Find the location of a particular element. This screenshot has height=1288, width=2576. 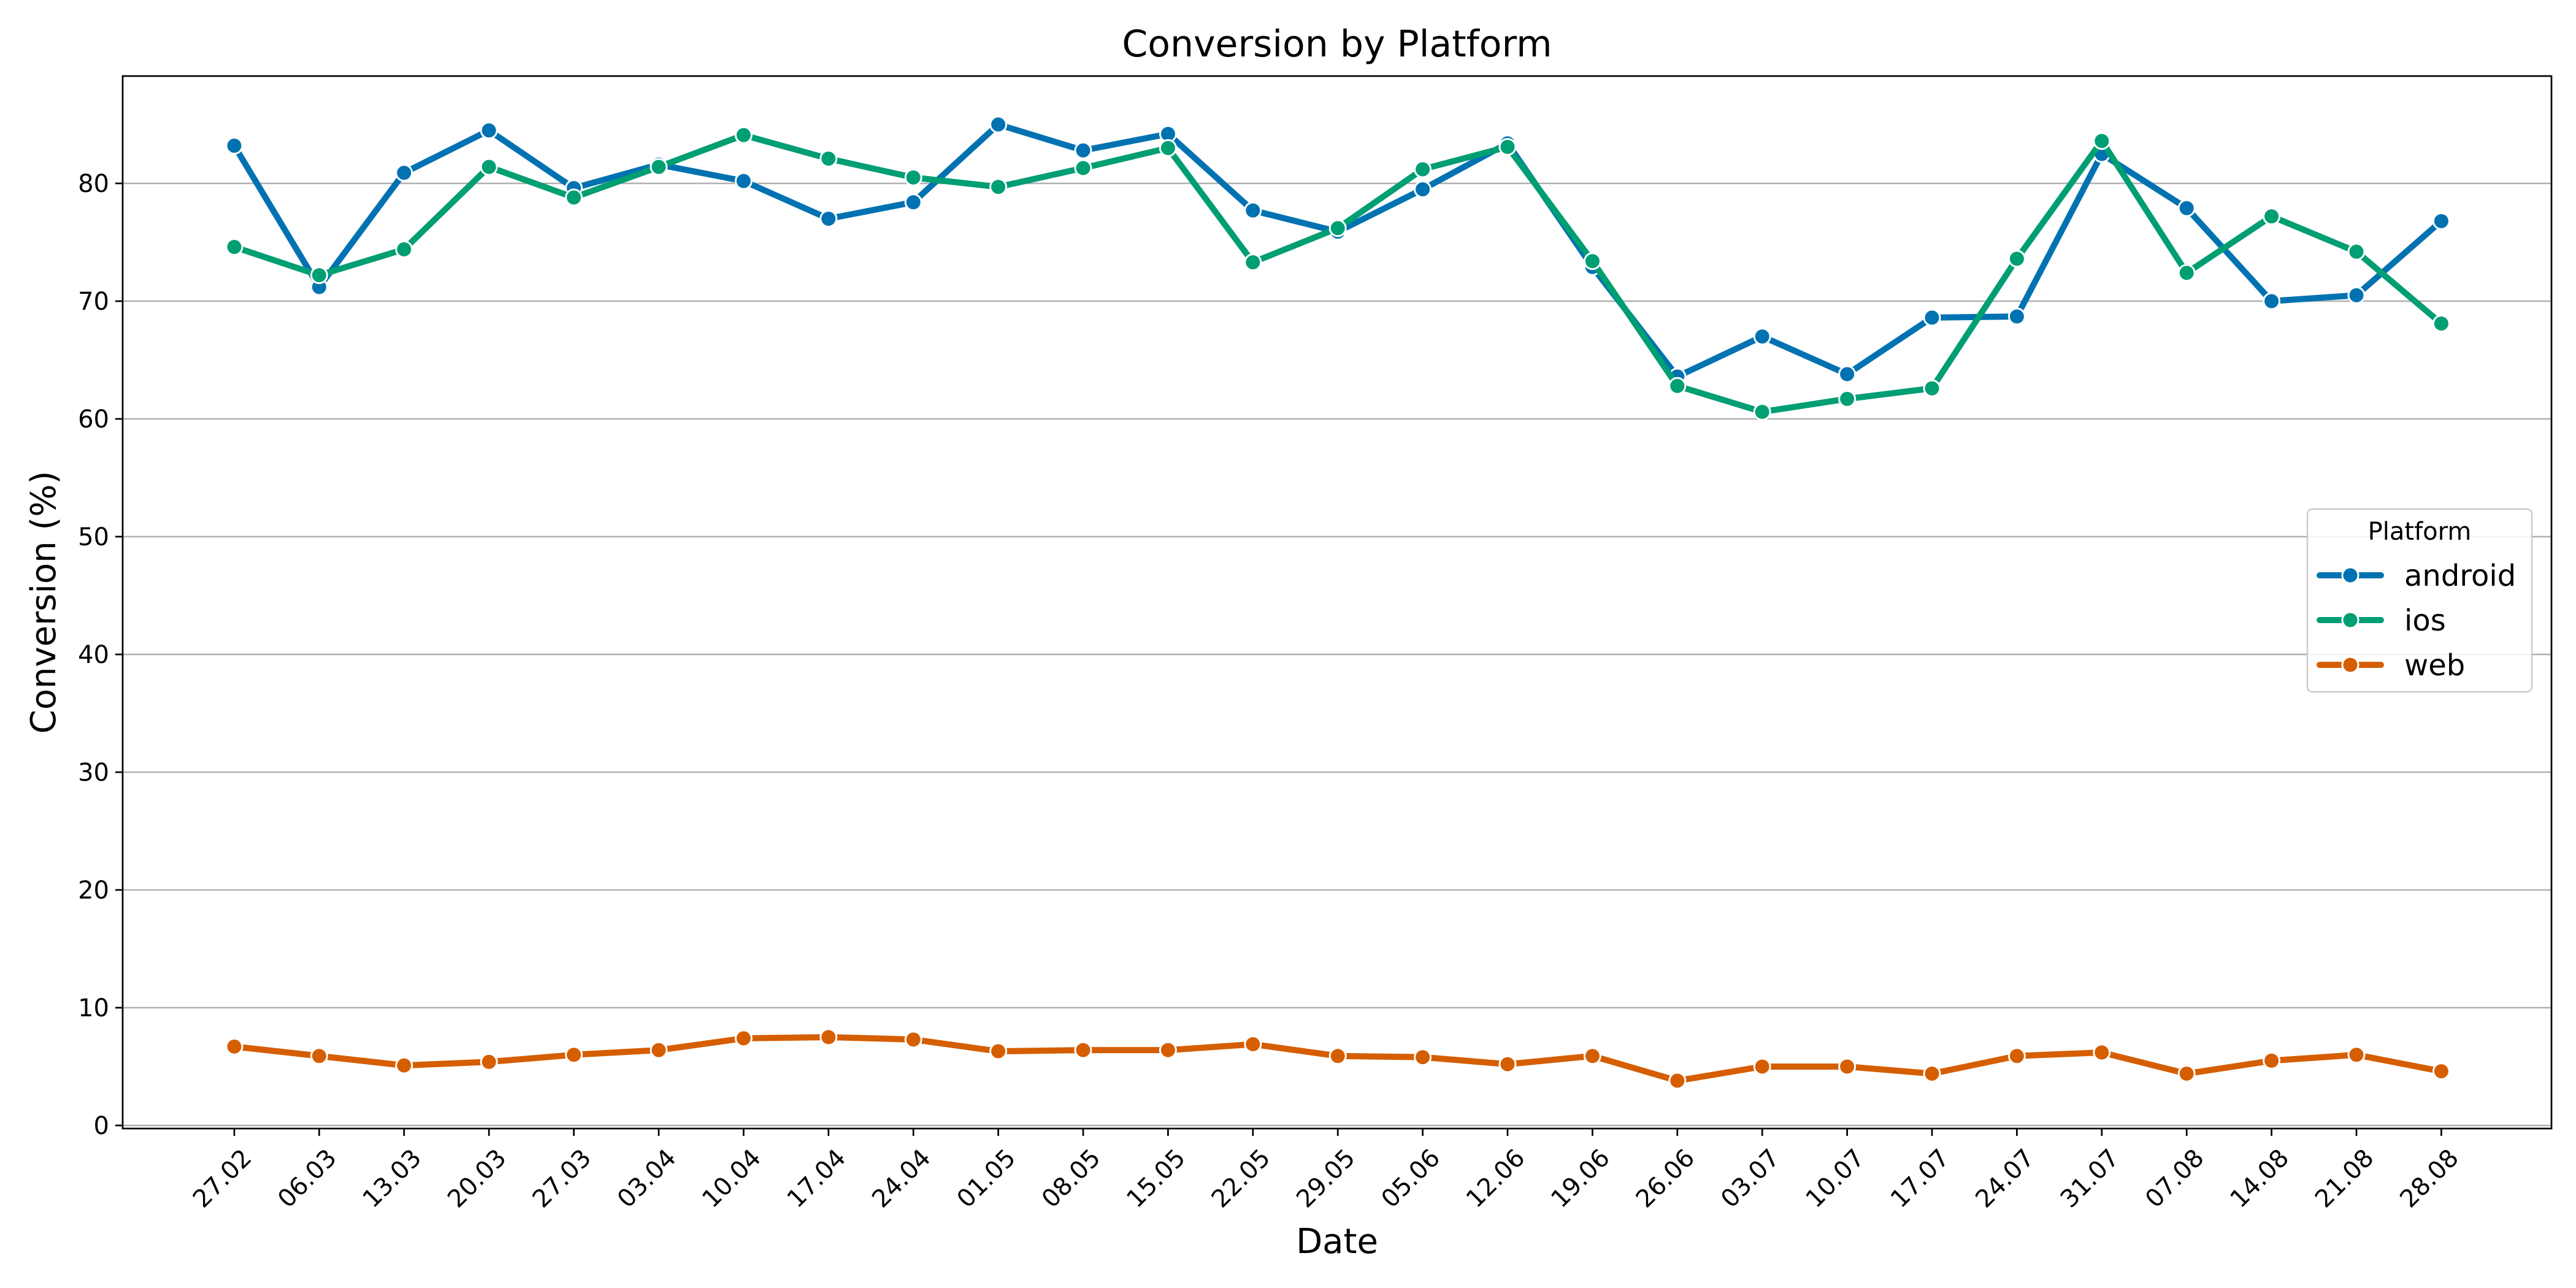

legend-title: Platform is located at coordinates (2420, 532).